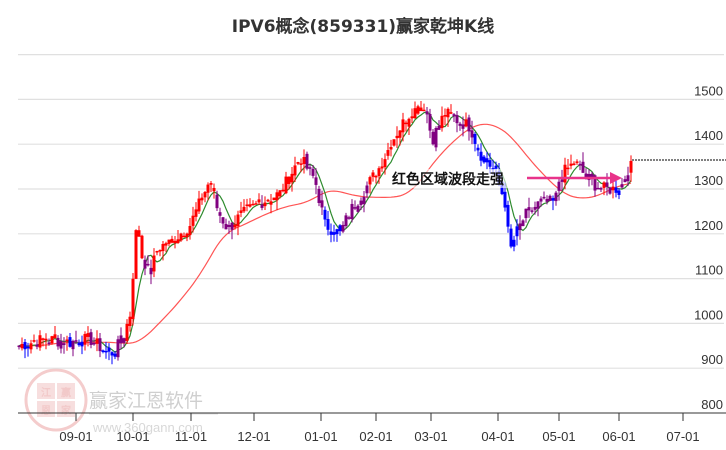 Image resolution: width=726 pixels, height=450 pixels. Describe the element at coordinates (56, 400) in the screenshot. I see `watermark-seal-icon` at that location.